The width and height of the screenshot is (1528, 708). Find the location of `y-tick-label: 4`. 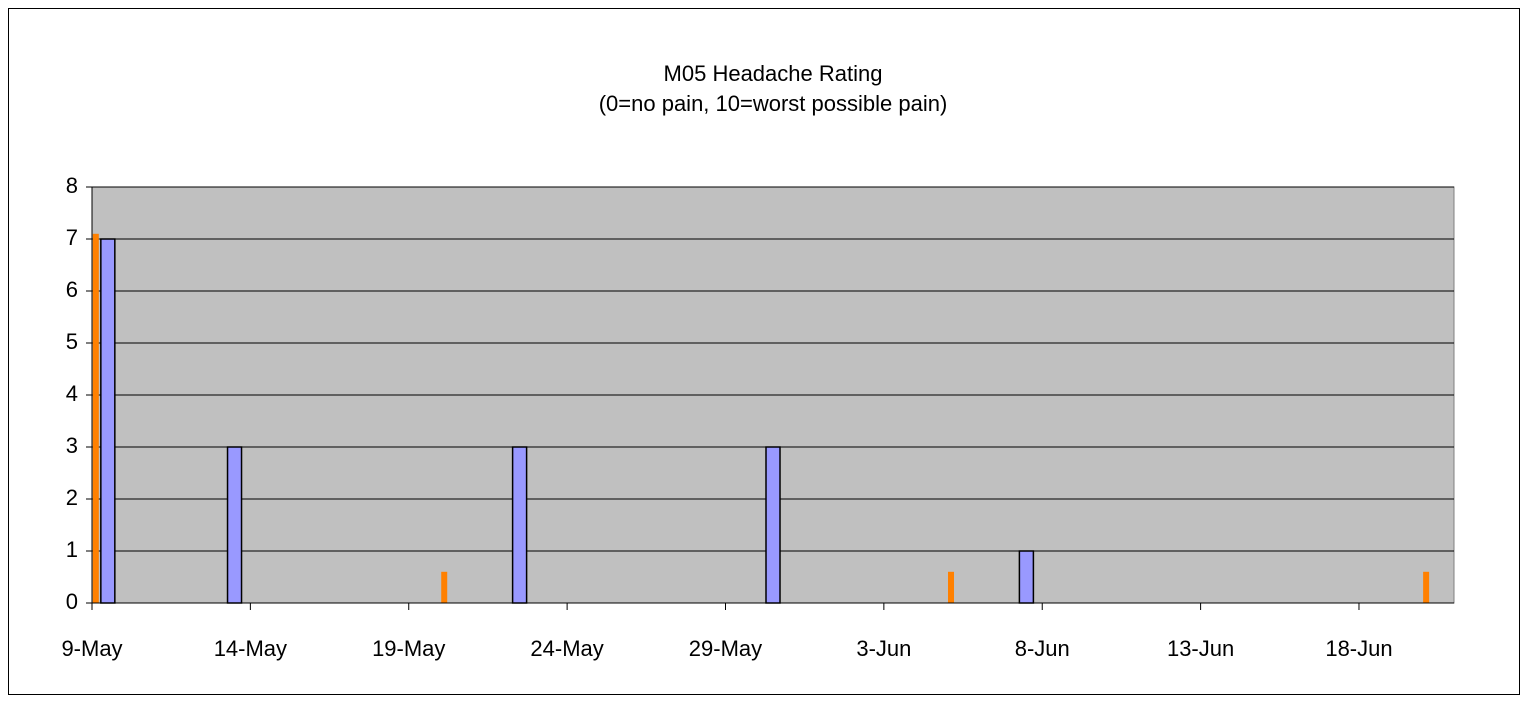

y-tick-label: 4 is located at coordinates (72, 393).